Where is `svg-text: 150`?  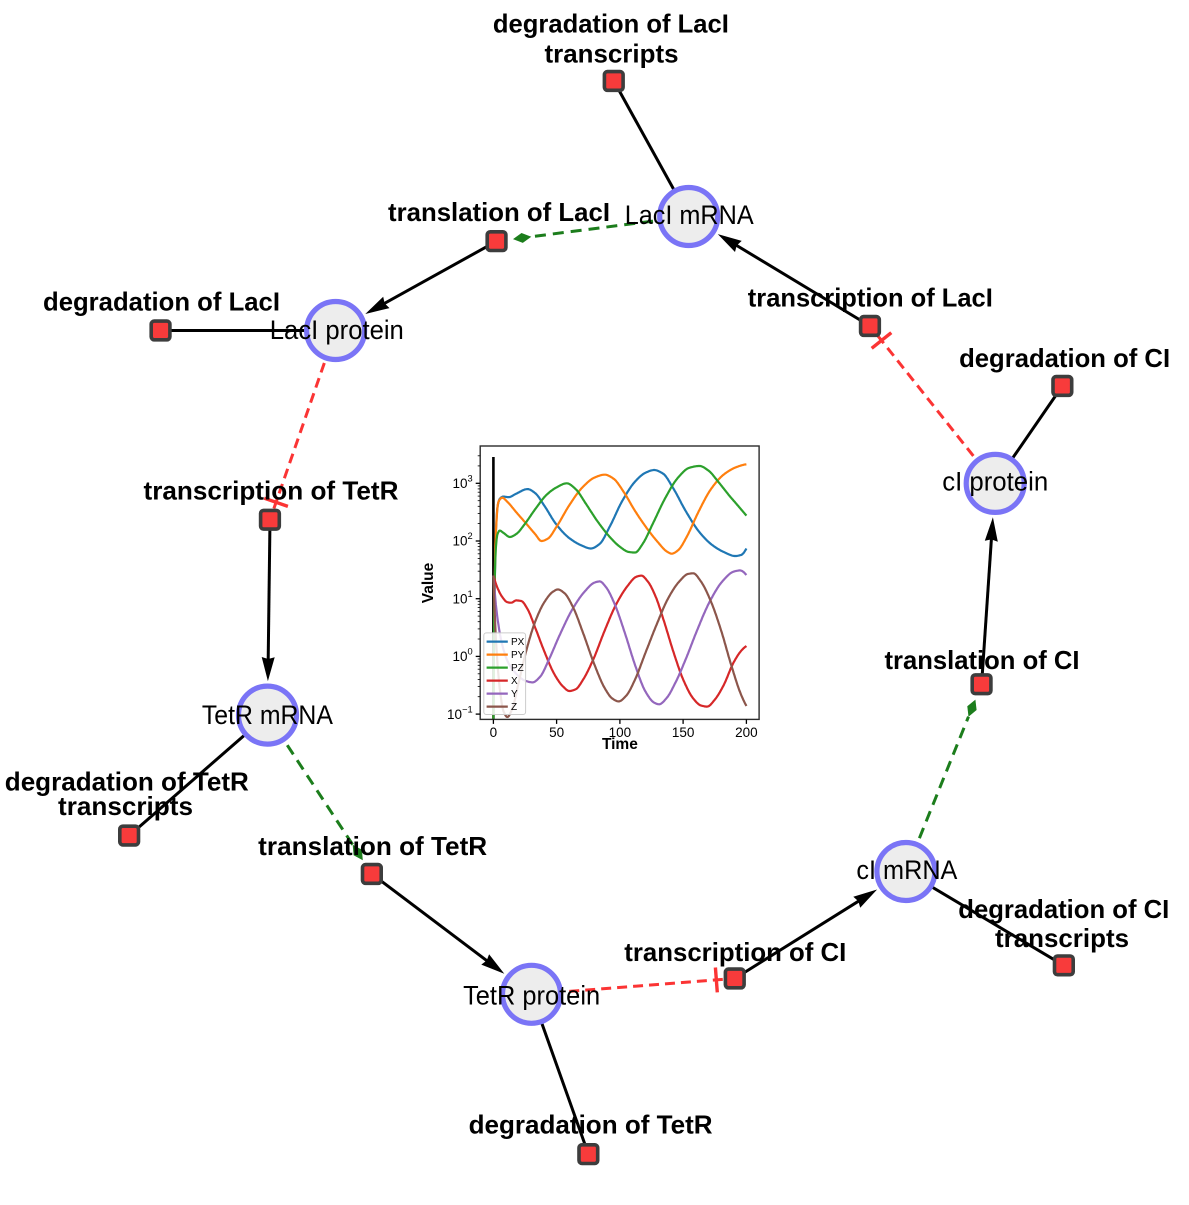 svg-text: 150 is located at coordinates (683, 732).